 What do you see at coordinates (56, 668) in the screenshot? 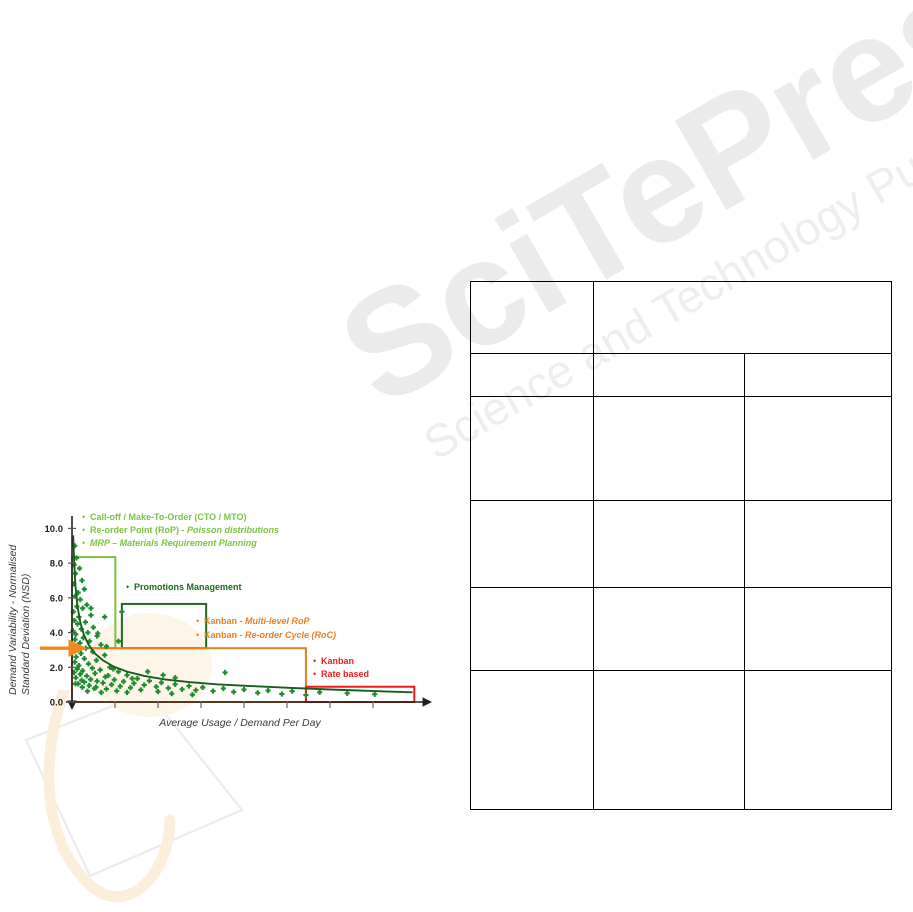
I see `y-tick-label: 2.0` at bounding box center [56, 668].